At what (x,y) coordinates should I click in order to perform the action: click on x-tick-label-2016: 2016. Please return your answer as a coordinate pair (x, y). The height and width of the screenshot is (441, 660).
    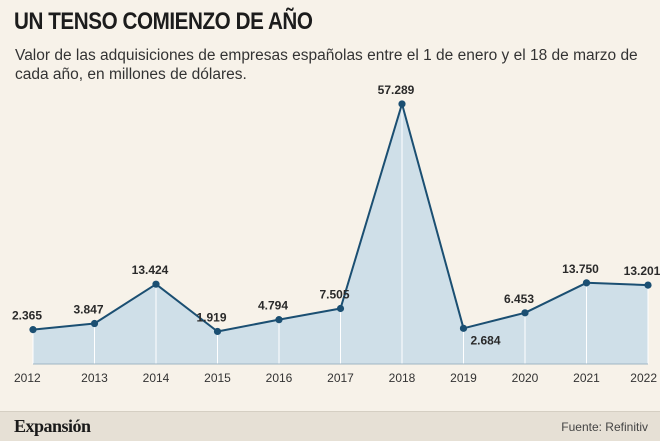
    Looking at the image, I should click on (279, 378).